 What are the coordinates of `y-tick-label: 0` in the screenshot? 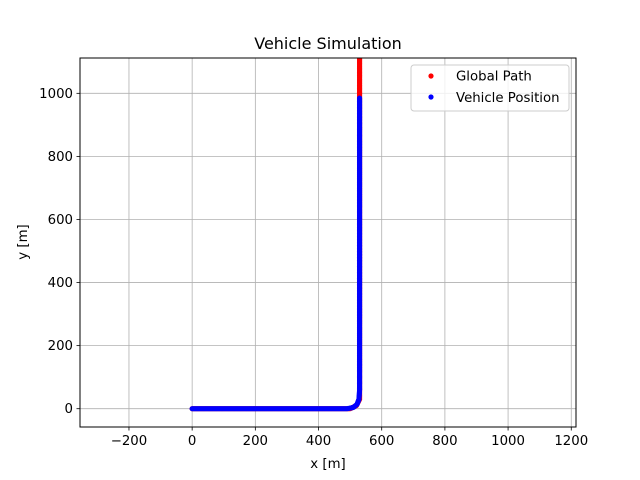 It's located at (69, 409).